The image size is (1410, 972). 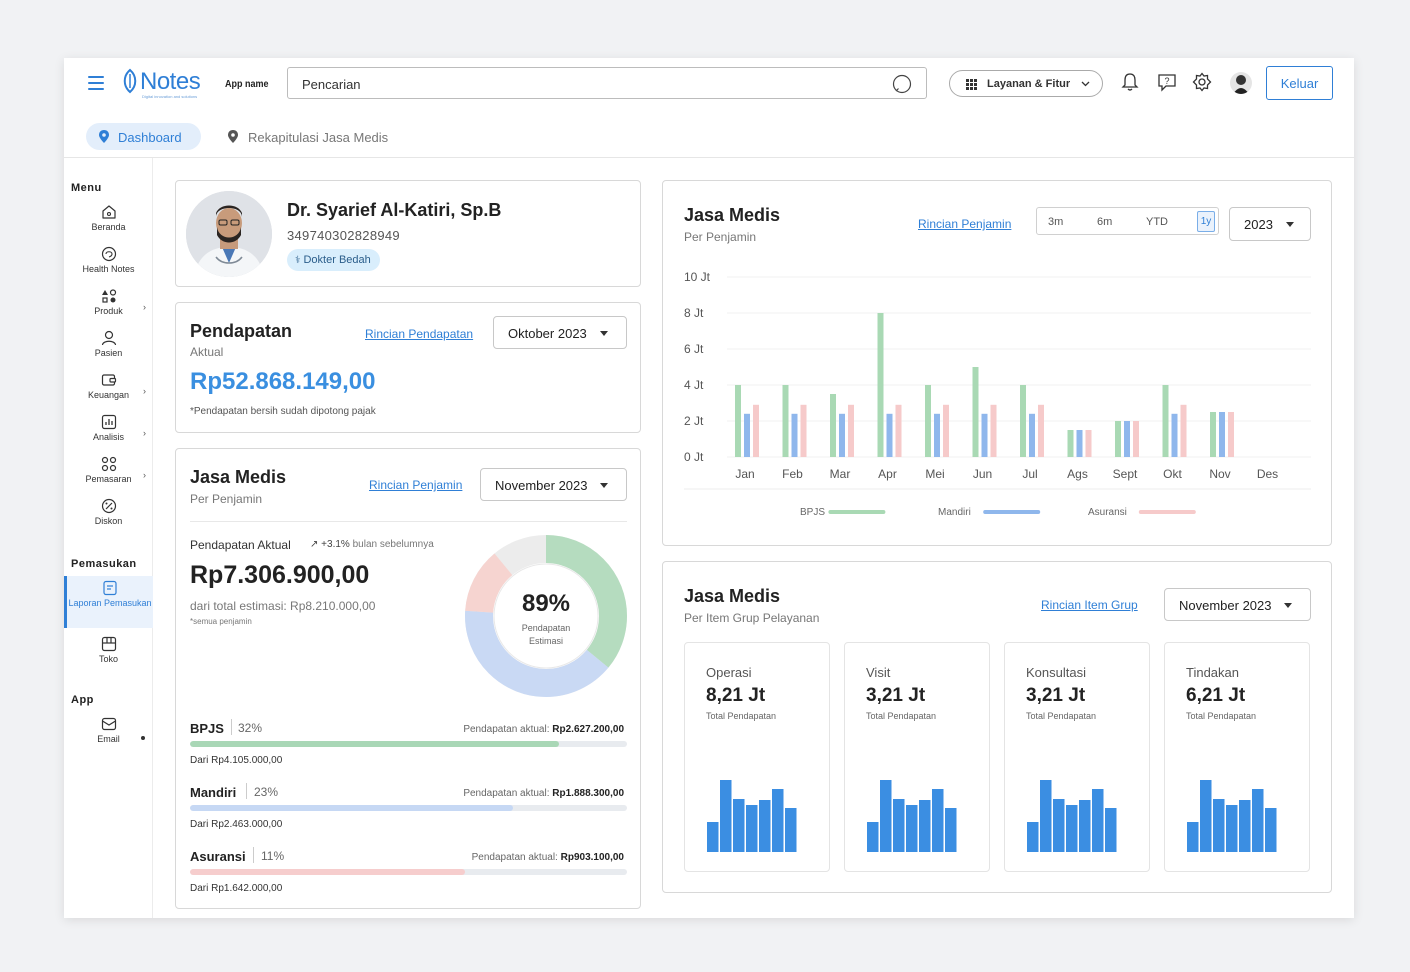 I want to click on item-card-tindakan: Tindakan 6,21 Jt Total Pendapatan, so click(x=1237, y=757).